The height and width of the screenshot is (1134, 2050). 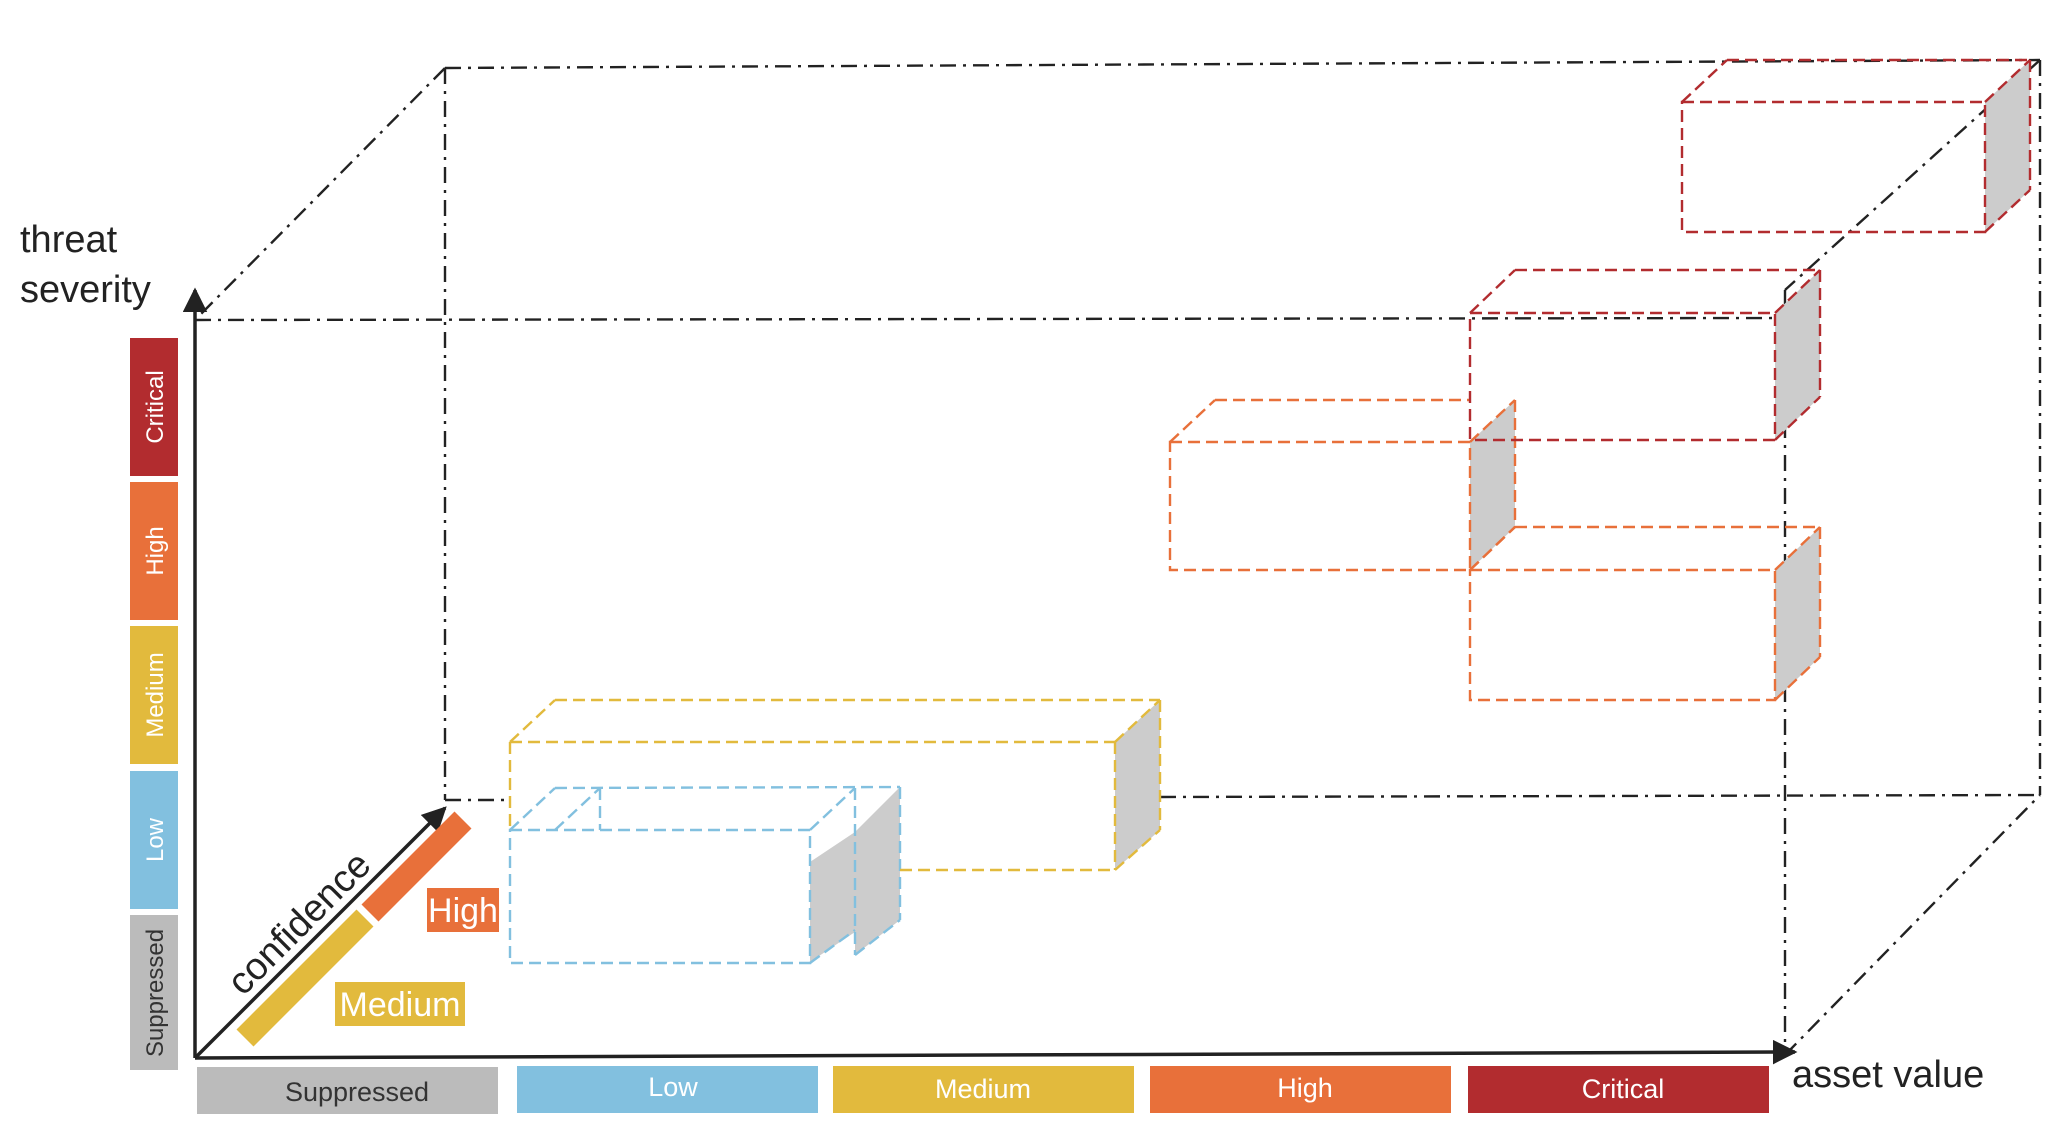 I want to click on confidence-legend: High Medium, so click(x=367, y=929).